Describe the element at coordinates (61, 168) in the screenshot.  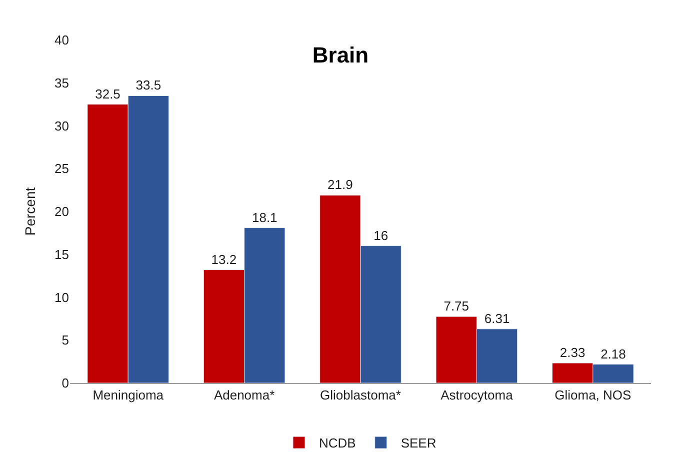
I see `y-tick-label: 25` at that location.